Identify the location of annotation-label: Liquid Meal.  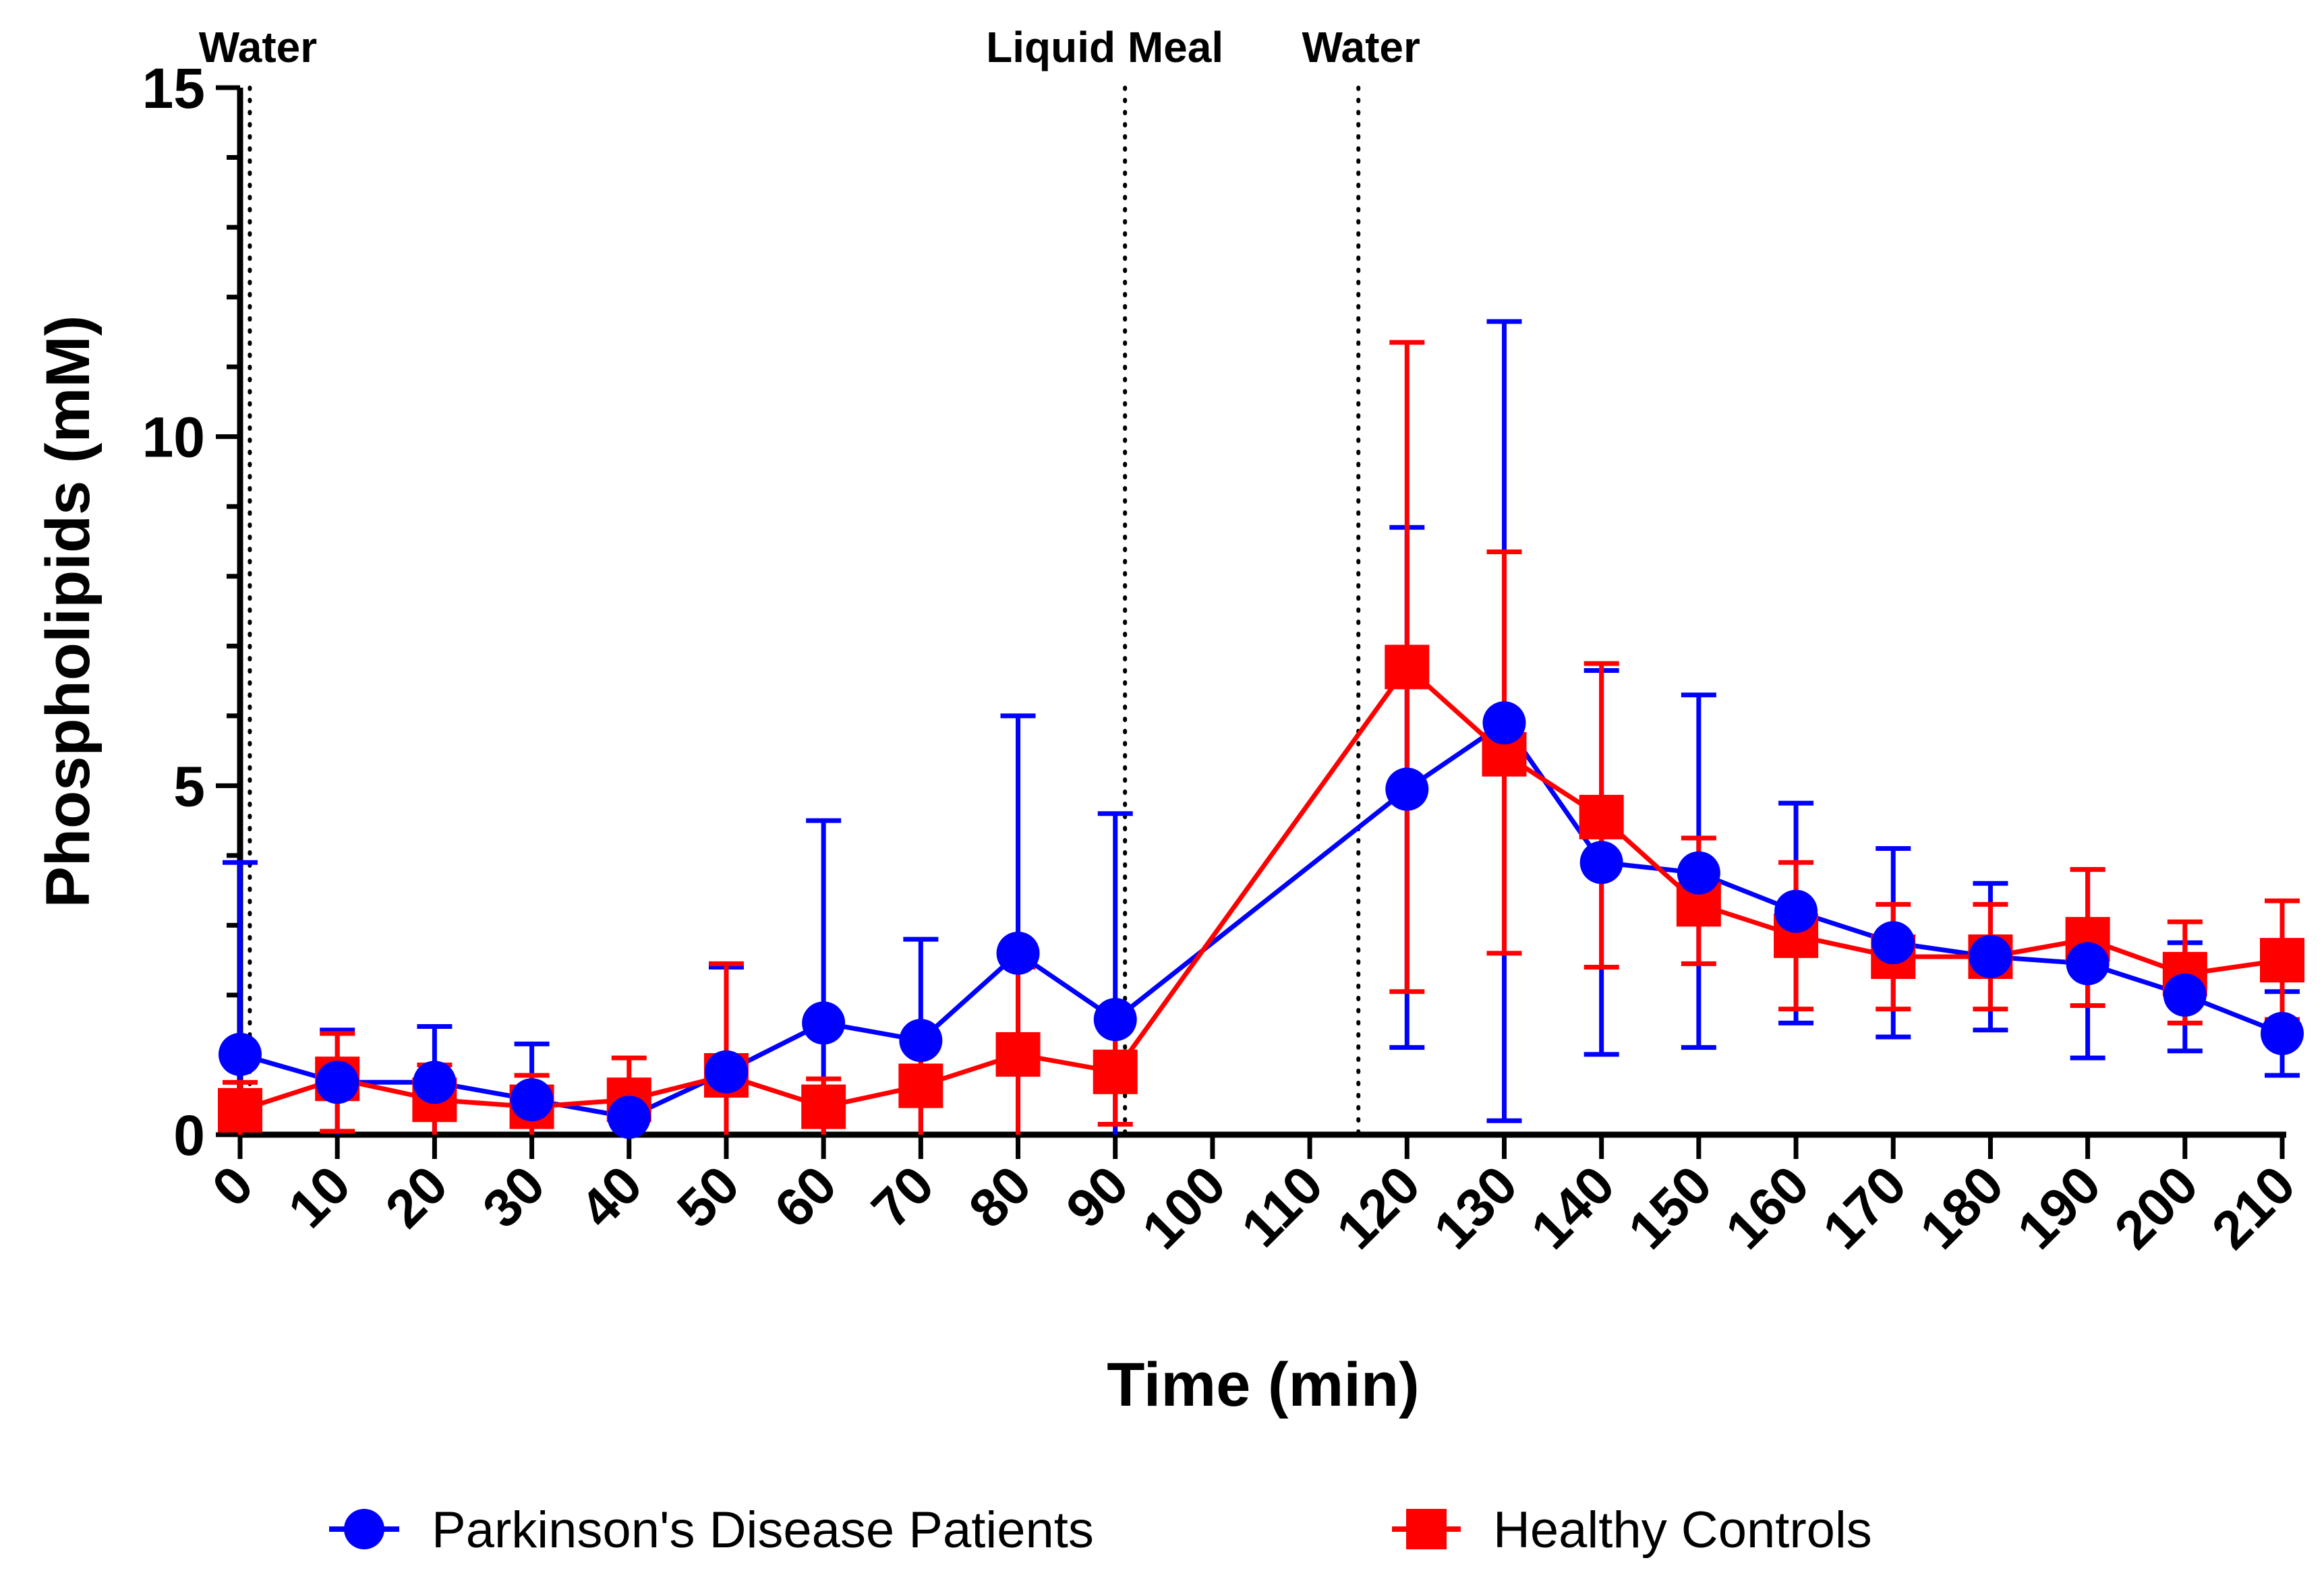
(1104, 47).